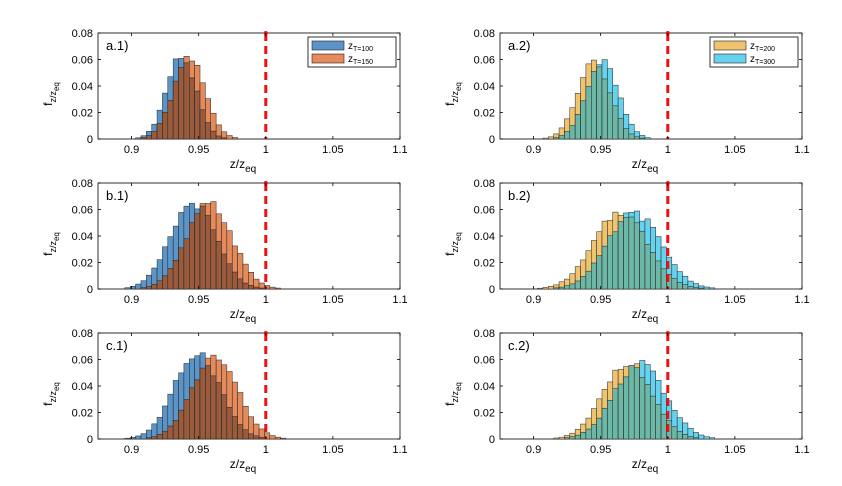 The height and width of the screenshot is (486, 842). What do you see at coordinates (533, 300) in the screenshot?
I see `x-tick-label: 0.9` at bounding box center [533, 300].